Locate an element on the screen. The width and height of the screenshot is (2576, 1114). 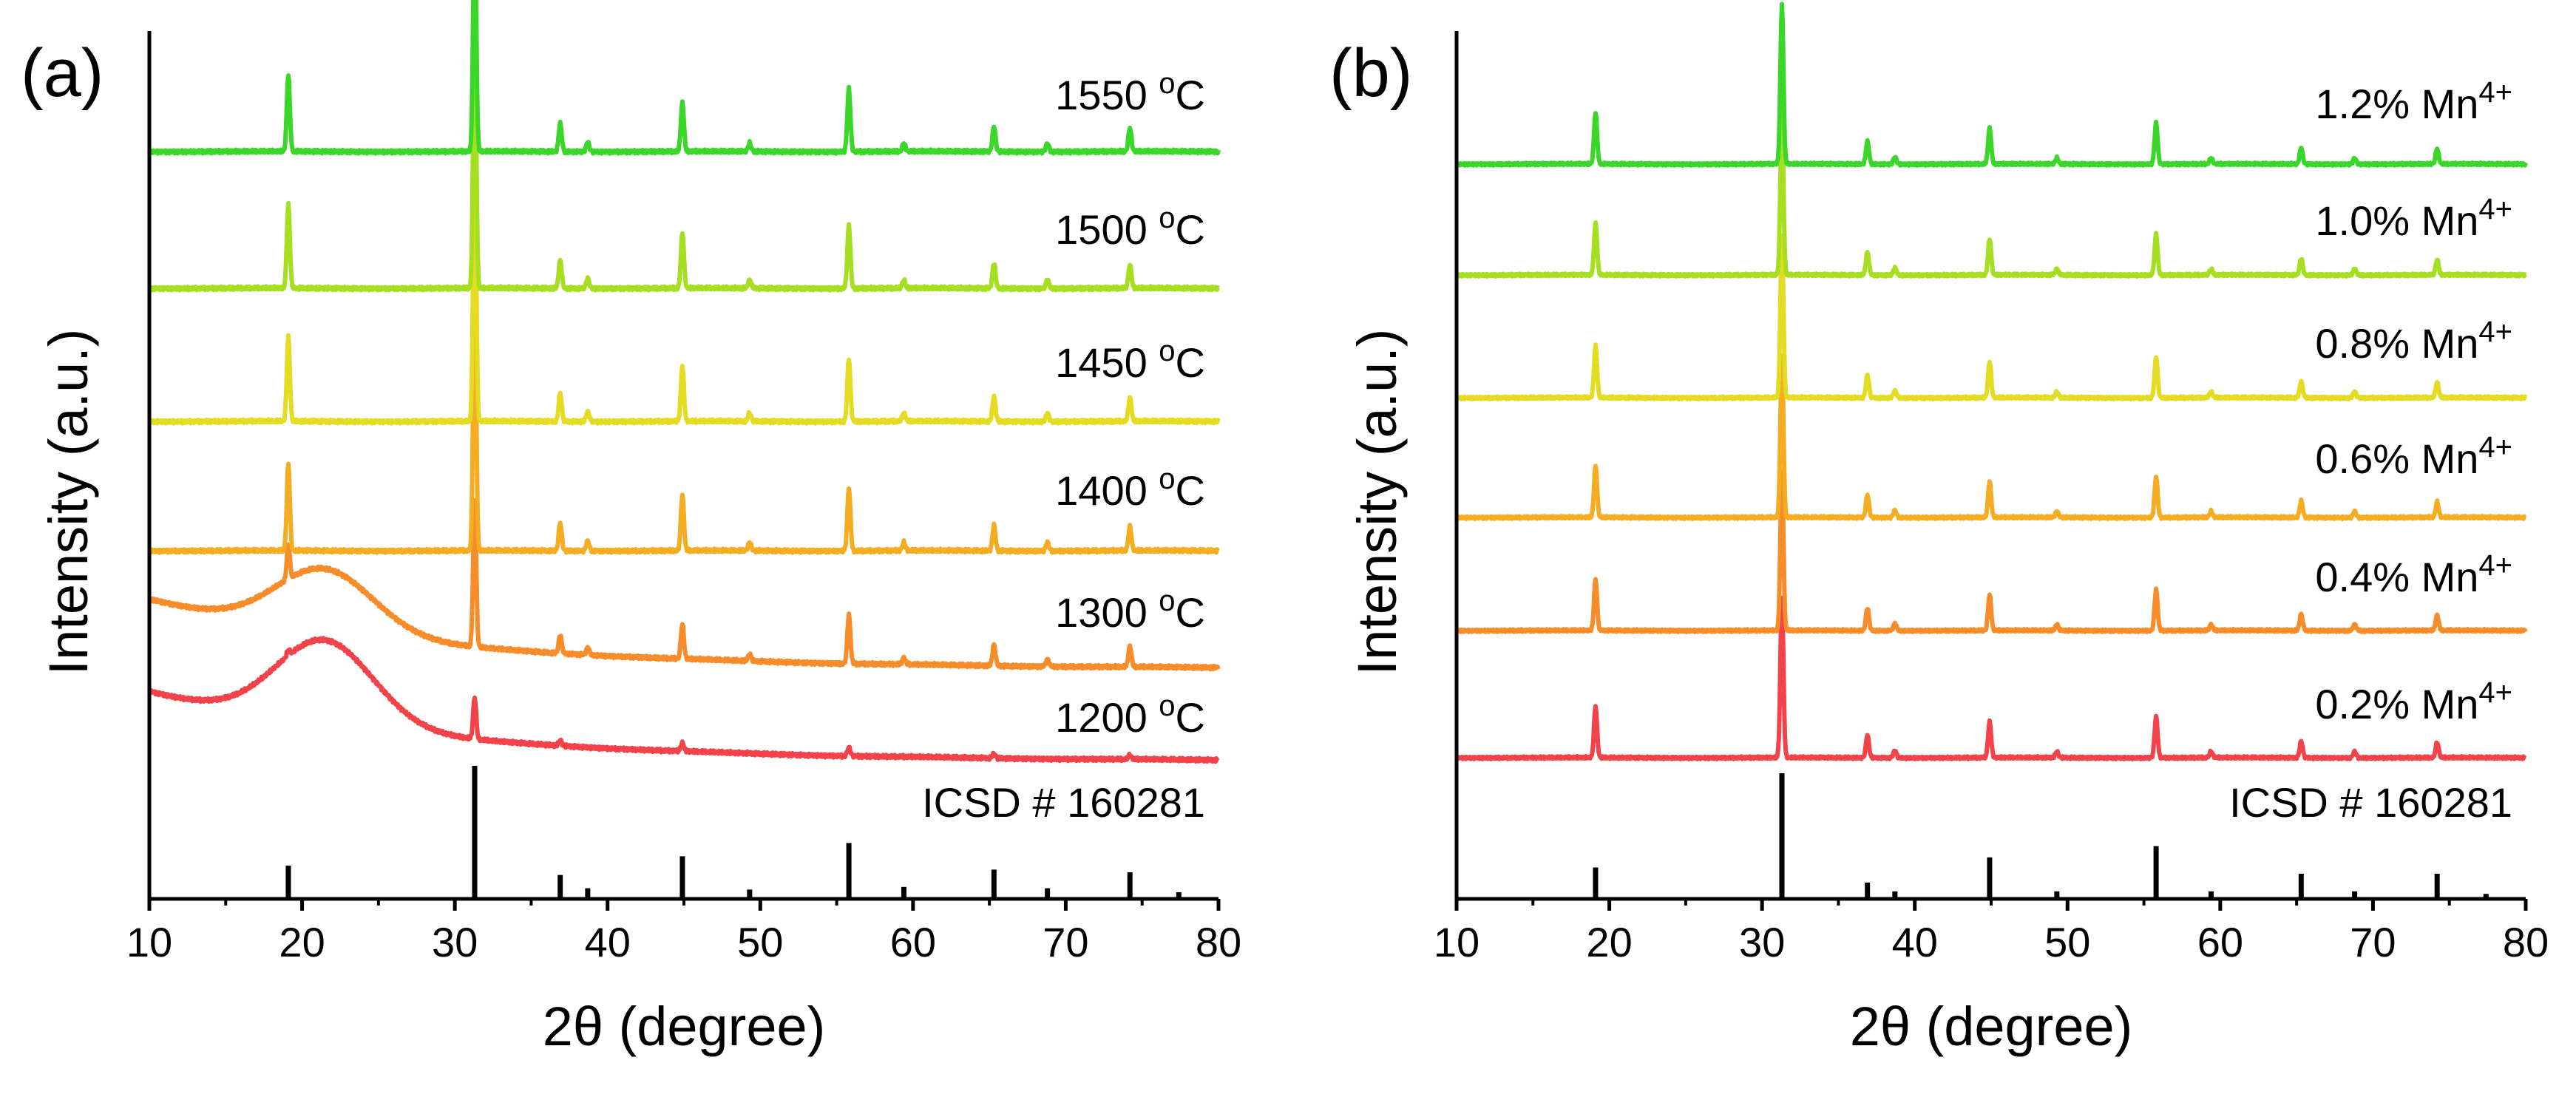
series-label-4: 0.8% Mn4+ is located at coordinates (2413, 341).